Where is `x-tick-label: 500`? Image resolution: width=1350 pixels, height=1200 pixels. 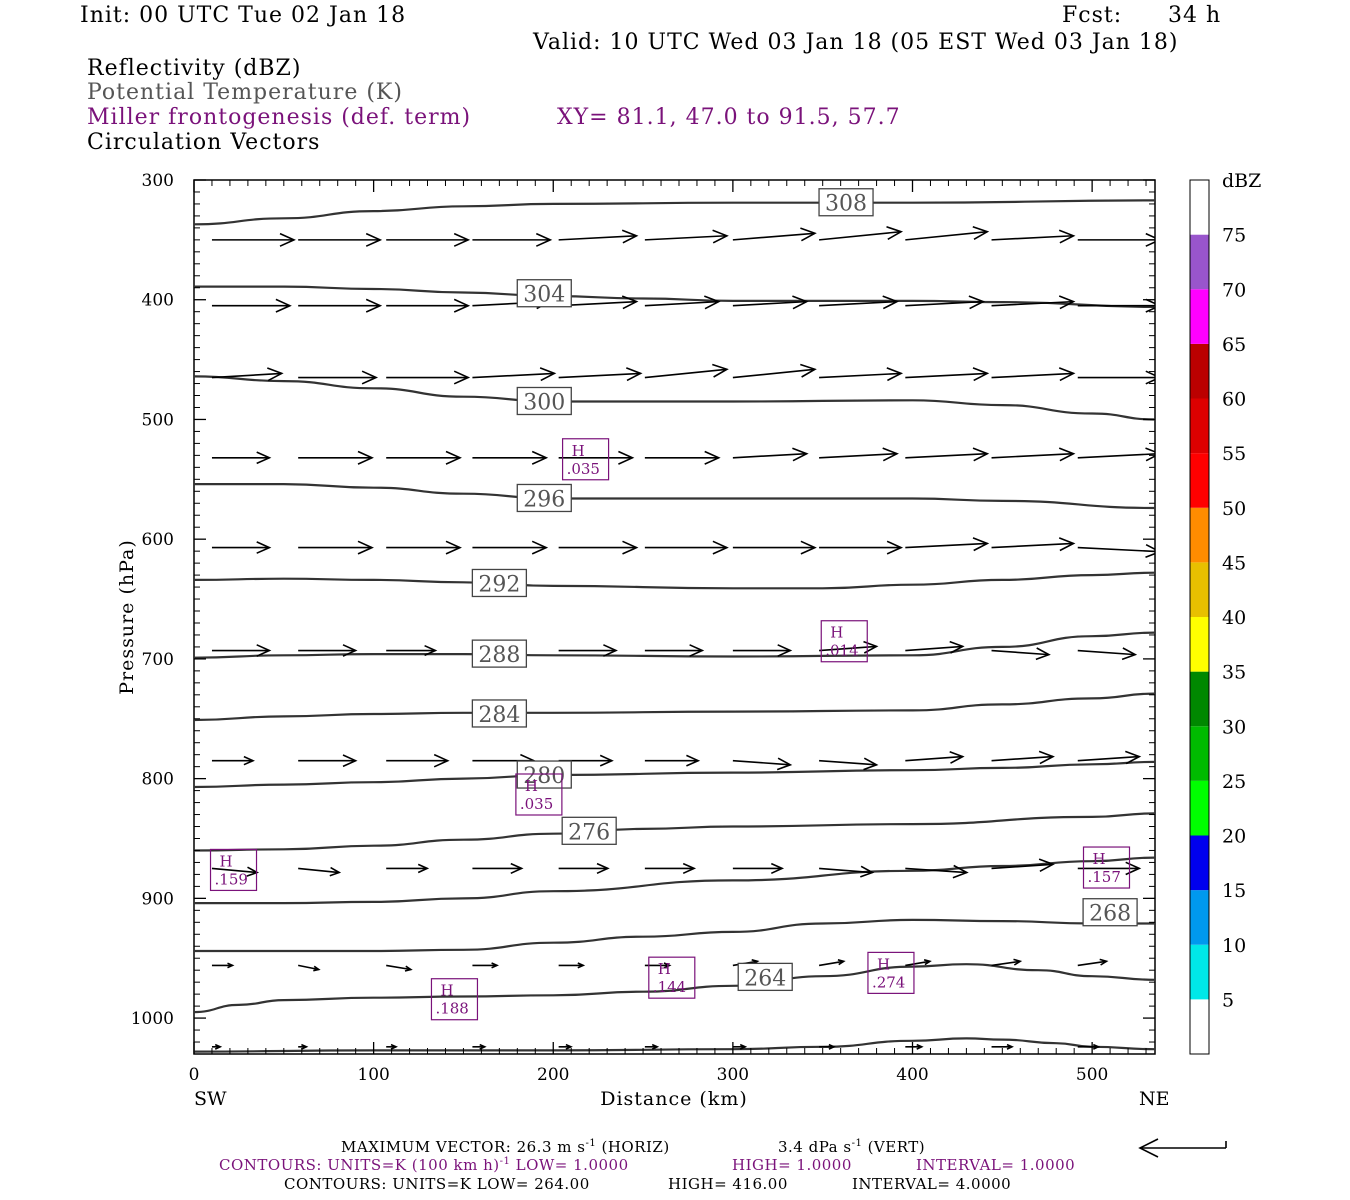 x-tick-label: 500 is located at coordinates (1092, 1075).